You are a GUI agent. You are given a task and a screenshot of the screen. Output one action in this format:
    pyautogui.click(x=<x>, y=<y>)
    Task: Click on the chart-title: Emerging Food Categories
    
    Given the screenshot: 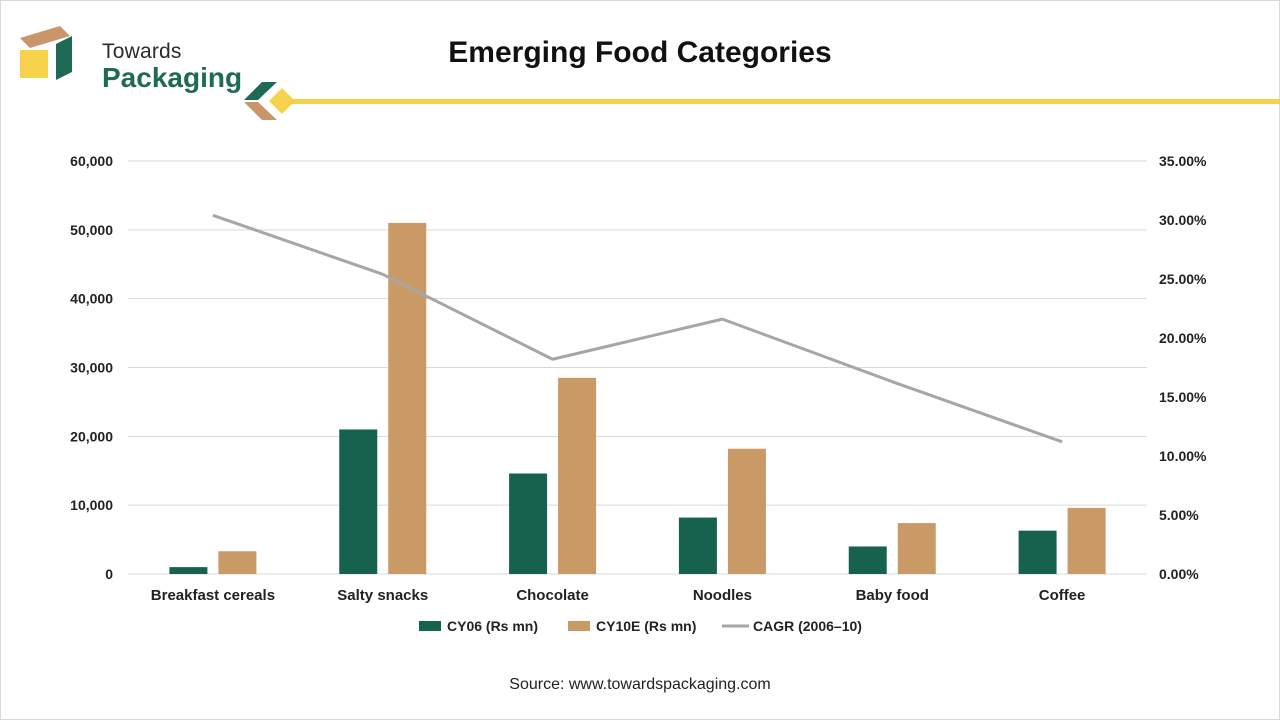 What is the action you would take?
    pyautogui.click(x=640, y=52)
    